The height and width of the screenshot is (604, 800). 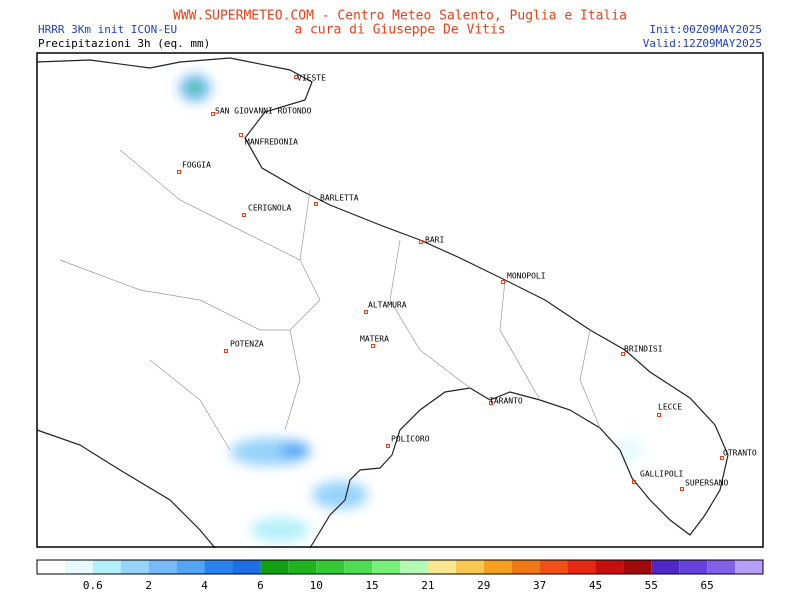 What do you see at coordinates (707, 483) in the screenshot?
I see `city-label: SUPERSANO` at bounding box center [707, 483].